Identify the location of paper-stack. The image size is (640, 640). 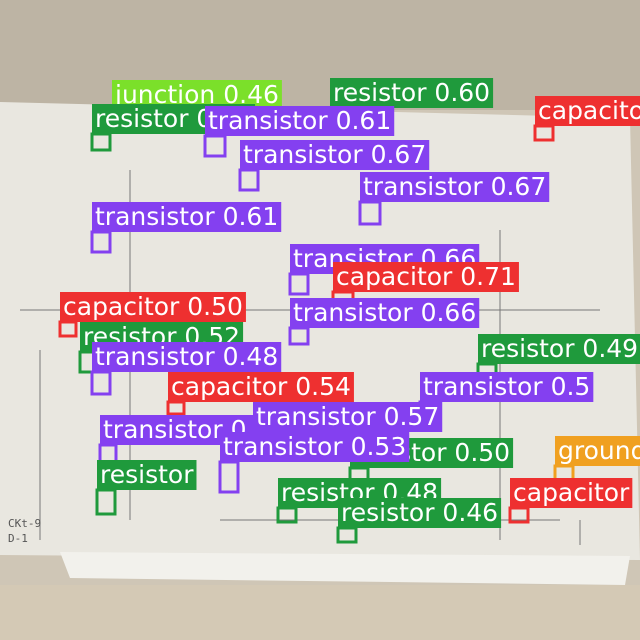
(345, 568).